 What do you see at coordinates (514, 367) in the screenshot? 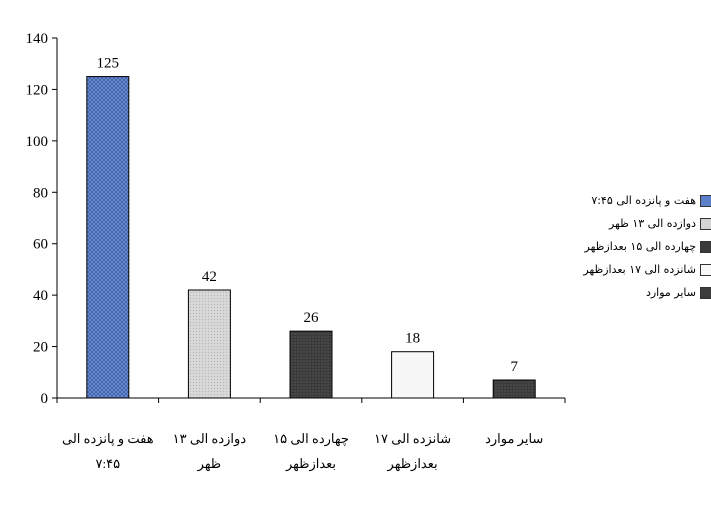
I see `data-label: 7` at bounding box center [514, 367].